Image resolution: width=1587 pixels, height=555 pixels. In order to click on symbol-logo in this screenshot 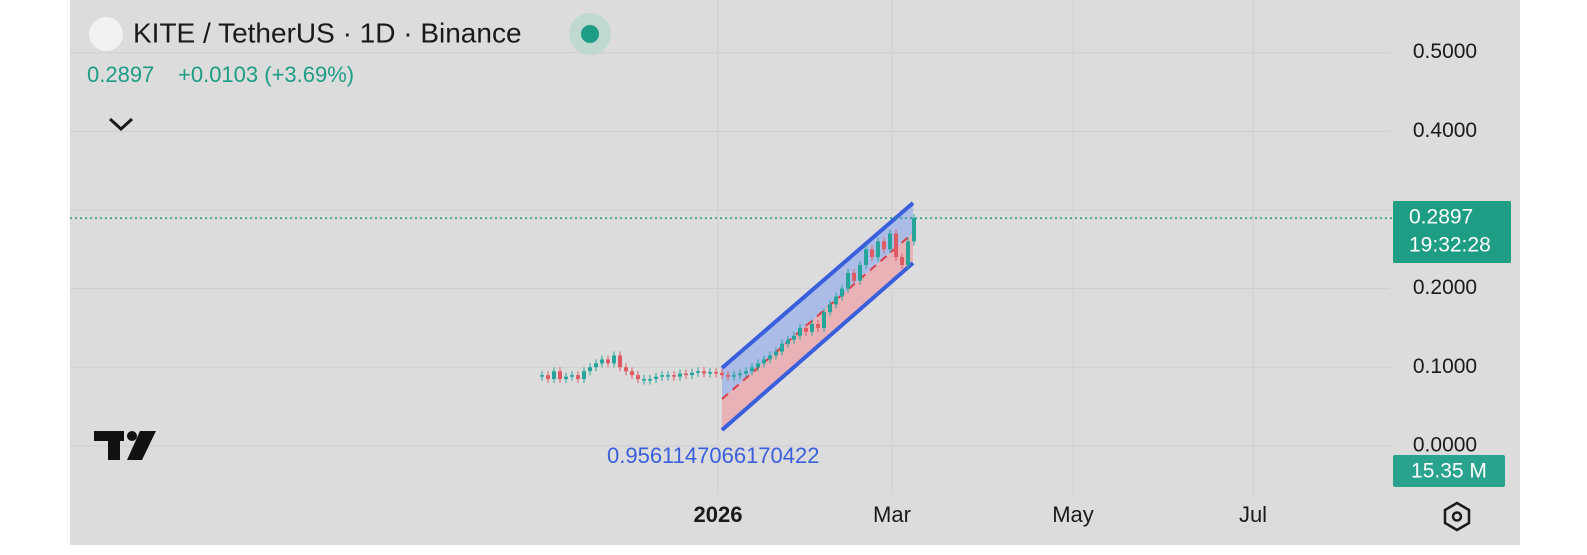, I will do `click(106, 34)`.